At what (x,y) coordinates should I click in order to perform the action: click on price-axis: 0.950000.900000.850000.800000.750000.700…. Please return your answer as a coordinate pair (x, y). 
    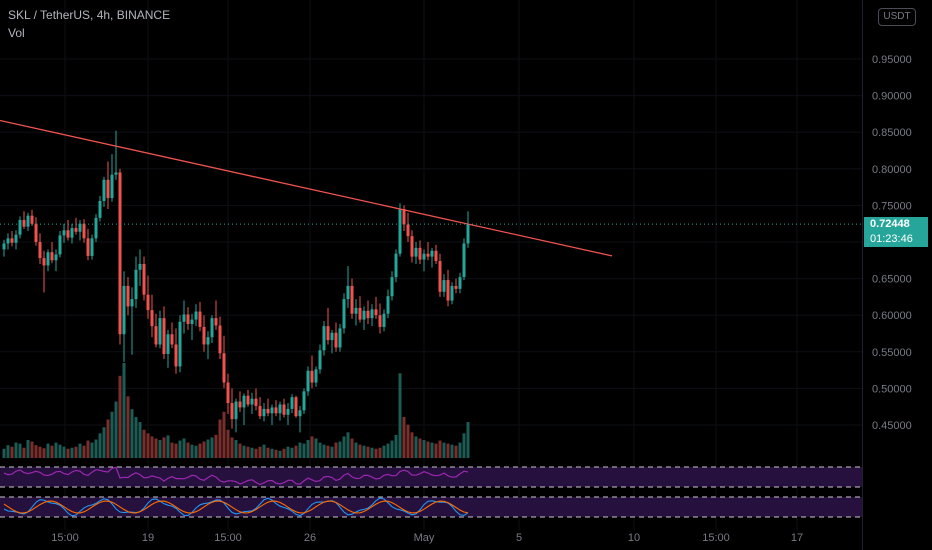
    Looking at the image, I should click on (892, 243).